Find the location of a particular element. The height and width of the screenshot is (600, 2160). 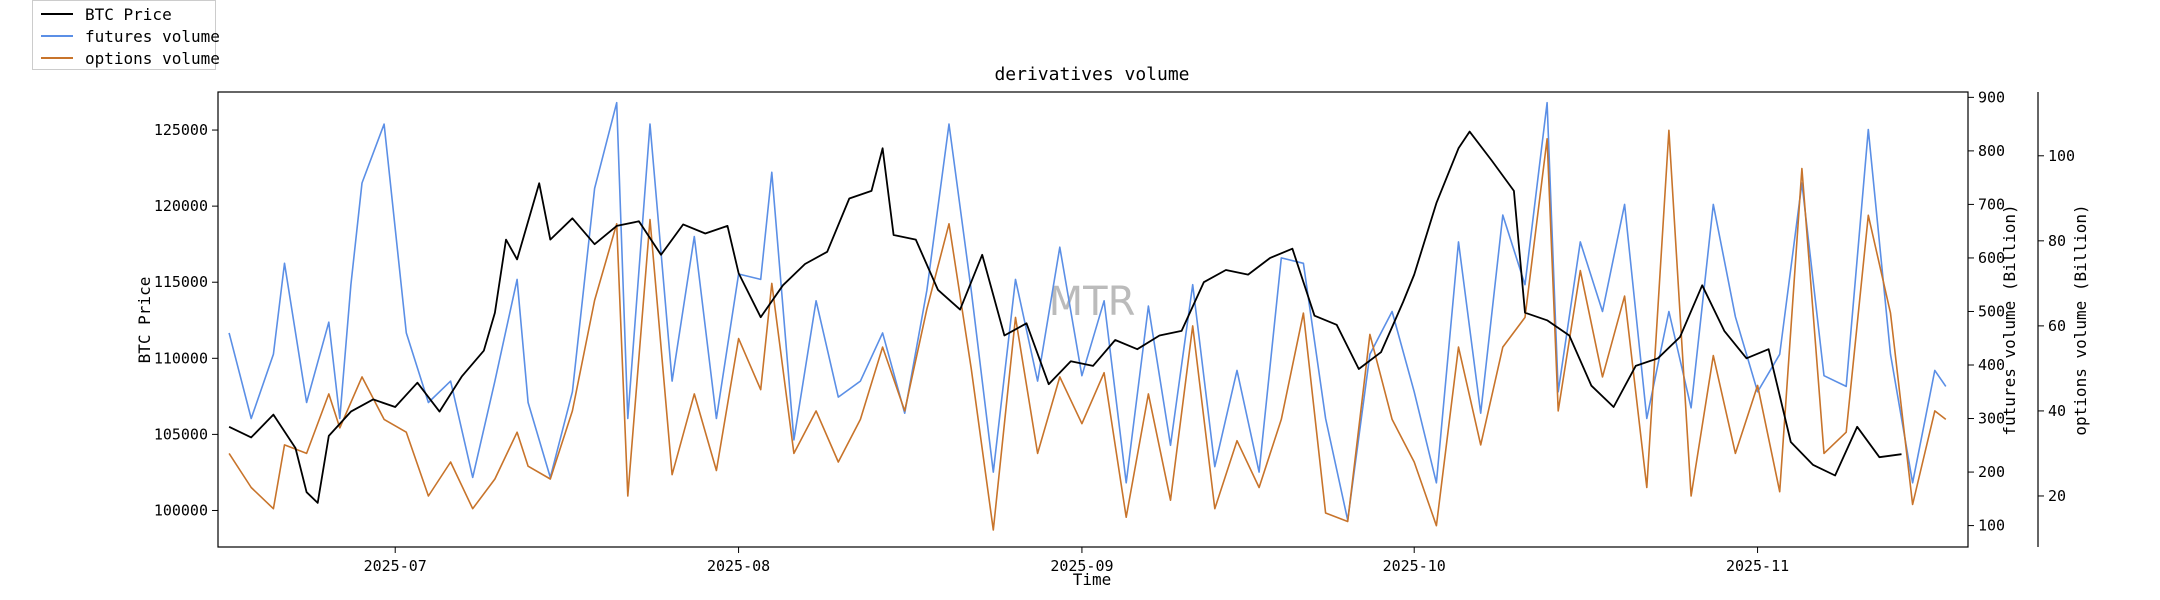

legend-label: BTC Price is located at coordinates (128, 14).